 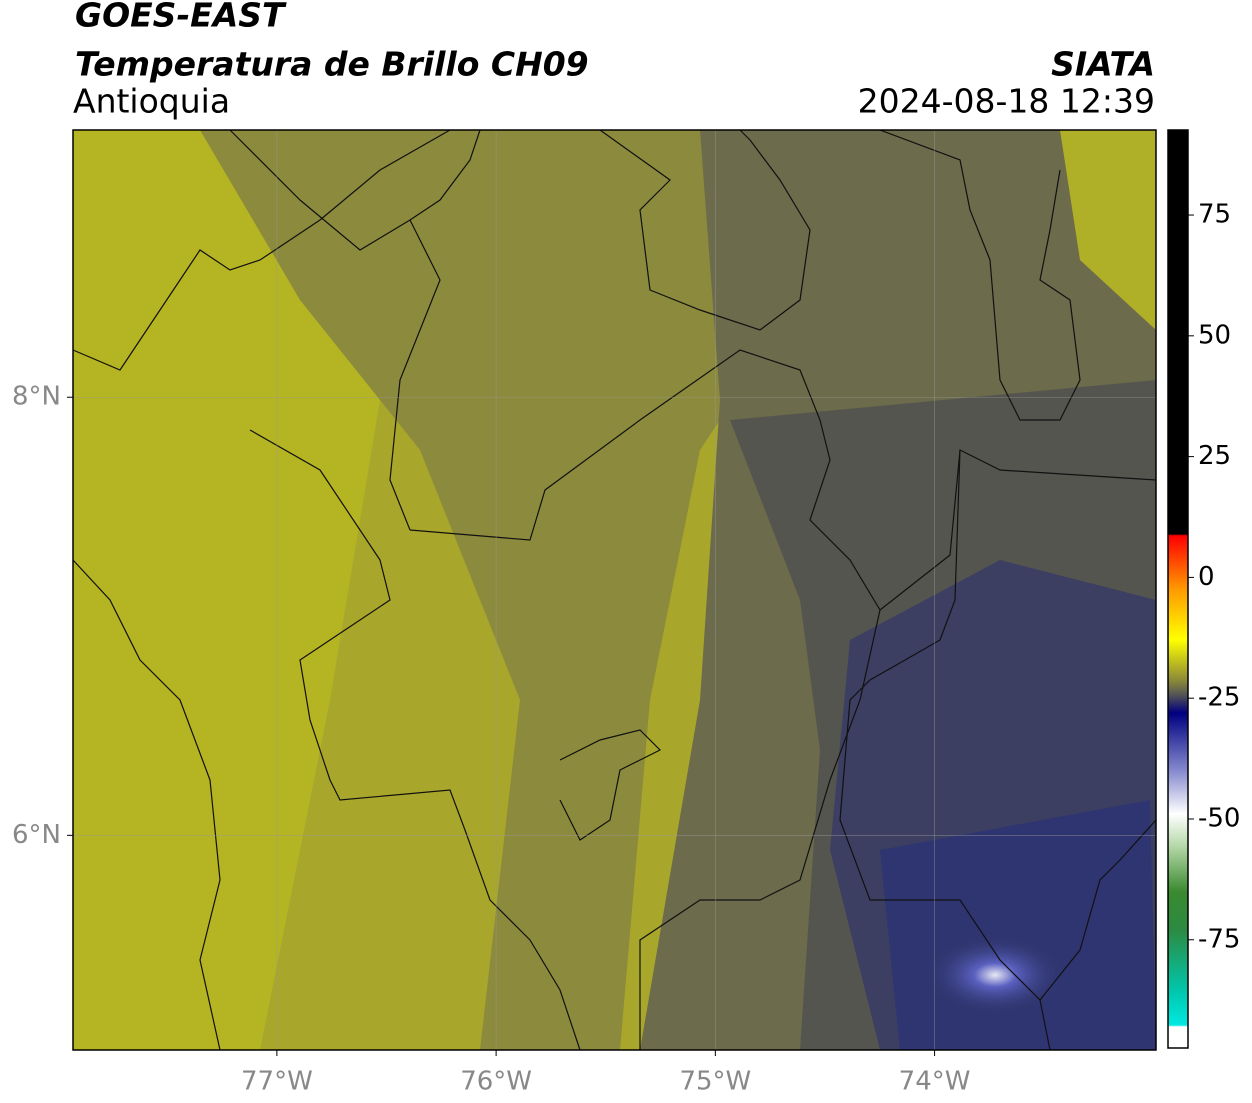 What do you see at coordinates (935, 1082) in the screenshot?
I see `x-tick-label: 74°W` at bounding box center [935, 1082].